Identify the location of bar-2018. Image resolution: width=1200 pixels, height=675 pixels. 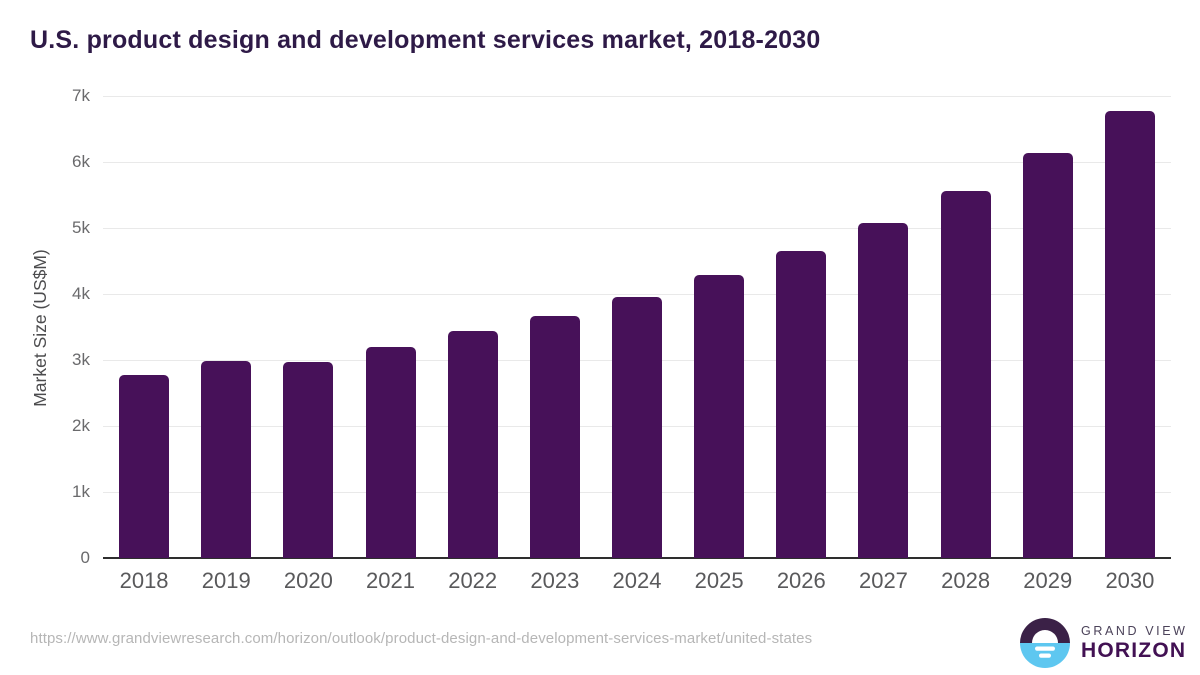
(144, 466).